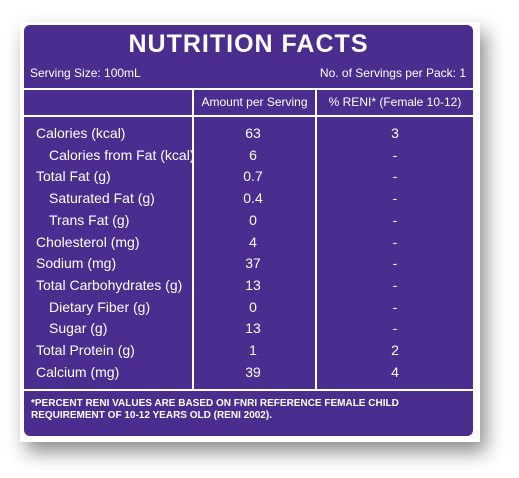 The width and height of the screenshot is (519, 478). What do you see at coordinates (88, 241) in the screenshot?
I see `nutrient-name: Cholesterol (mg)` at bounding box center [88, 241].